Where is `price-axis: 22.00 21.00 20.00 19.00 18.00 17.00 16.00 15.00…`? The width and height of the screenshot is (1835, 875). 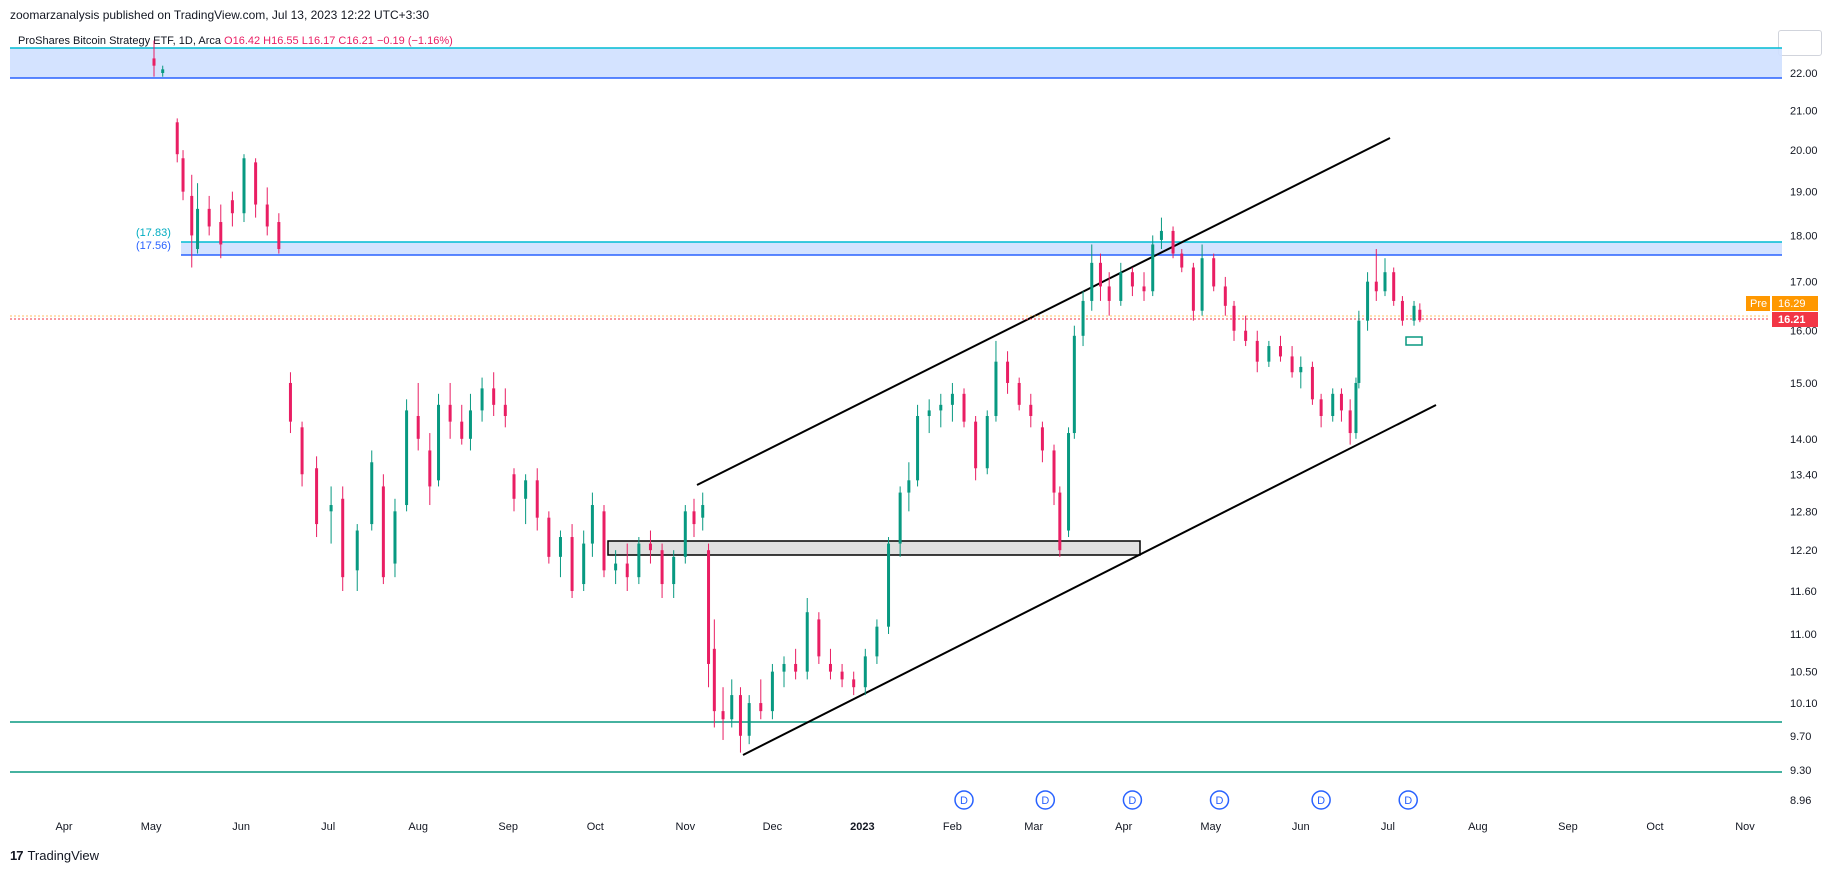
price-axis: 22.00 21.00 20.00 19.00 18.00 17.00 16.00 15.00… is located at coordinates (1804, 437).